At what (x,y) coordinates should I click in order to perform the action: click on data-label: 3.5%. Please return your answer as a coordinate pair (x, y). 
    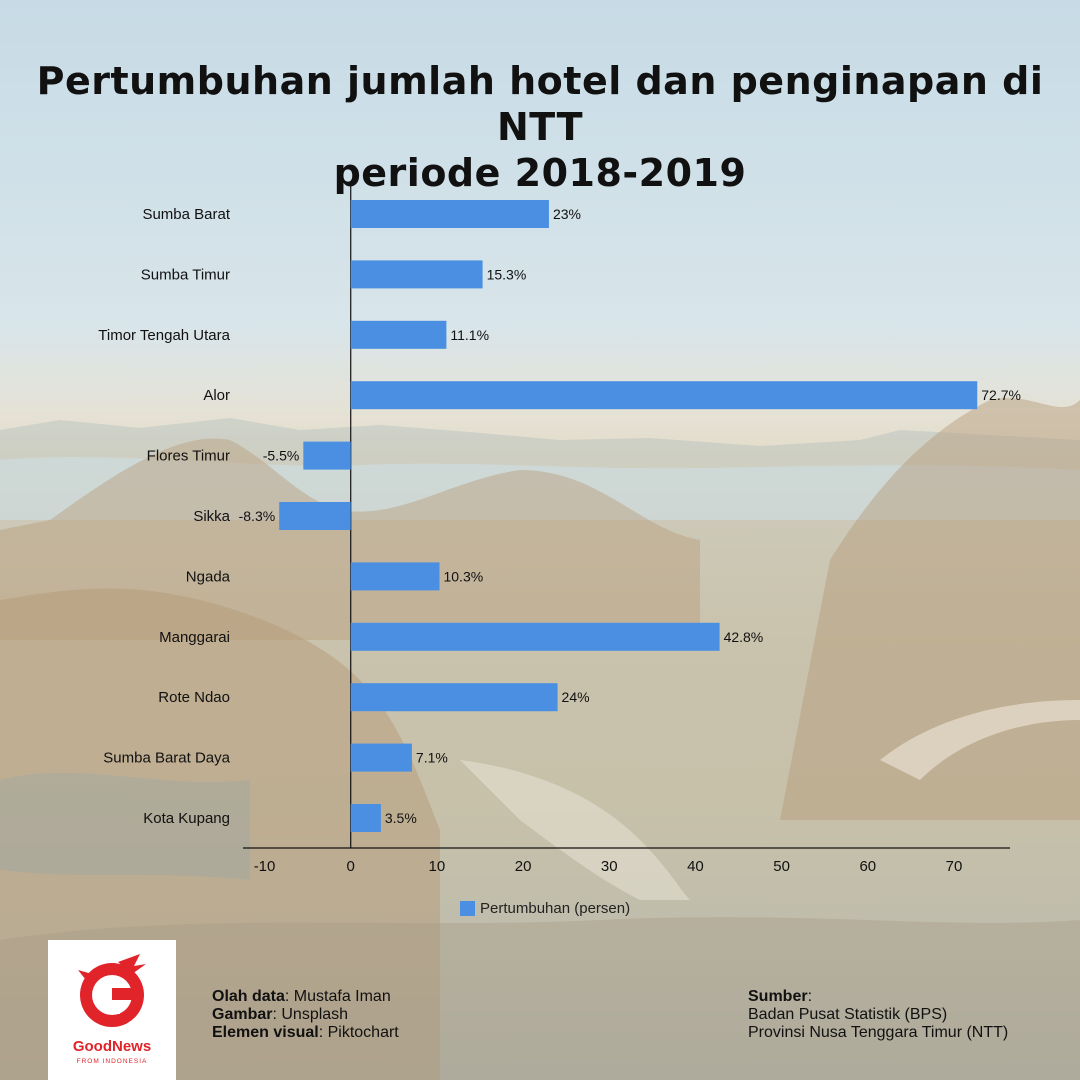
    Looking at the image, I should click on (401, 818).